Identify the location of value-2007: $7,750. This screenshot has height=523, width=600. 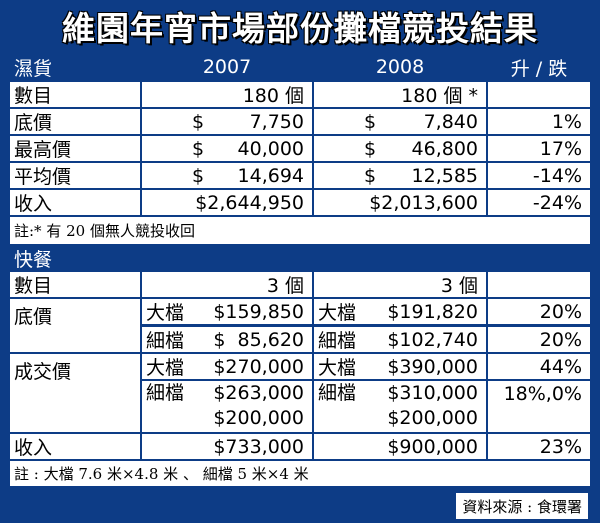
(227, 121).